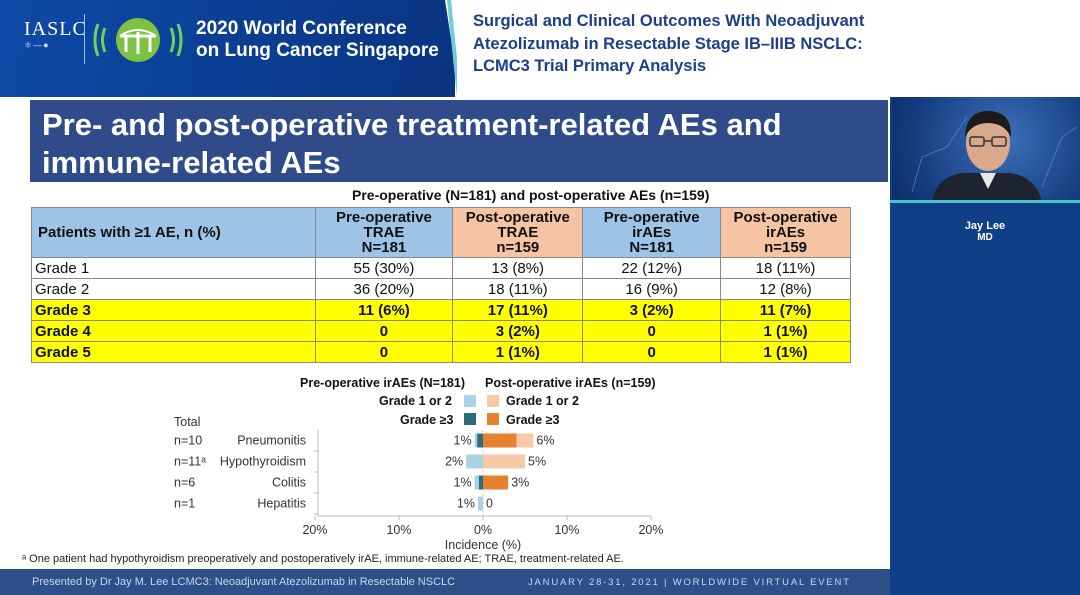 The width and height of the screenshot is (1080, 595). I want to click on chart-data-label-pre: 2%, so click(454, 462).